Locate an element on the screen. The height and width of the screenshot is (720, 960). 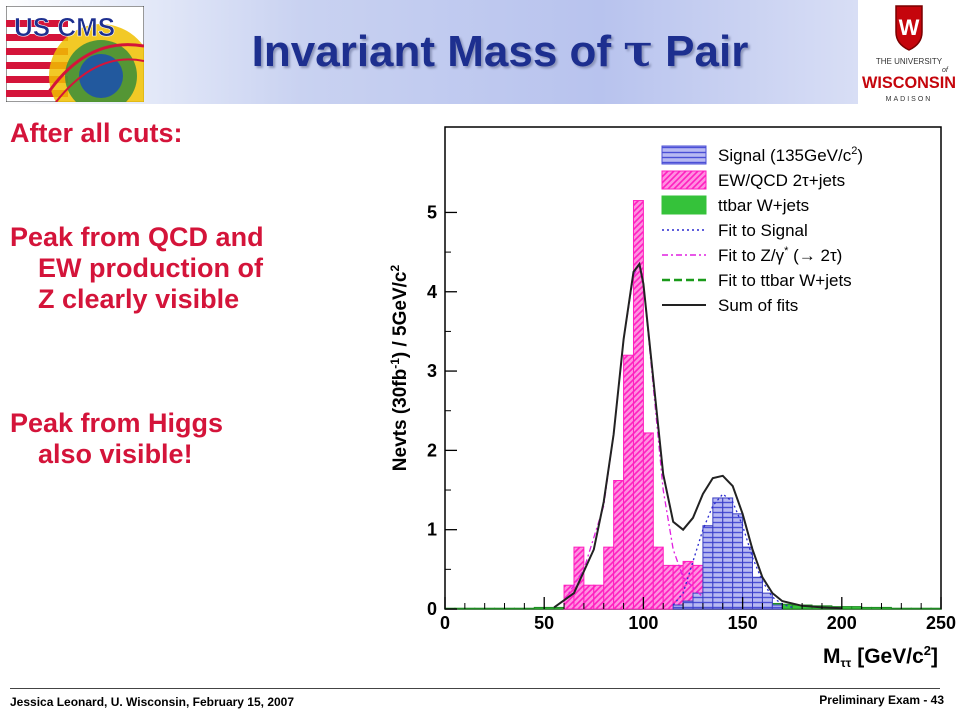
legend-label-3: Fit to Signal is located at coordinates (763, 230).